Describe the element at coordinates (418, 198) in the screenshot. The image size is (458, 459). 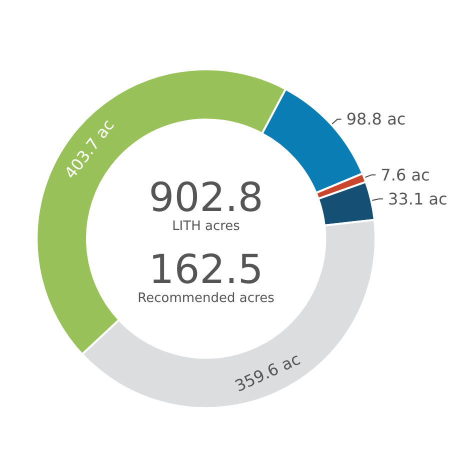
I see `data-label: 33.1 ac` at that location.